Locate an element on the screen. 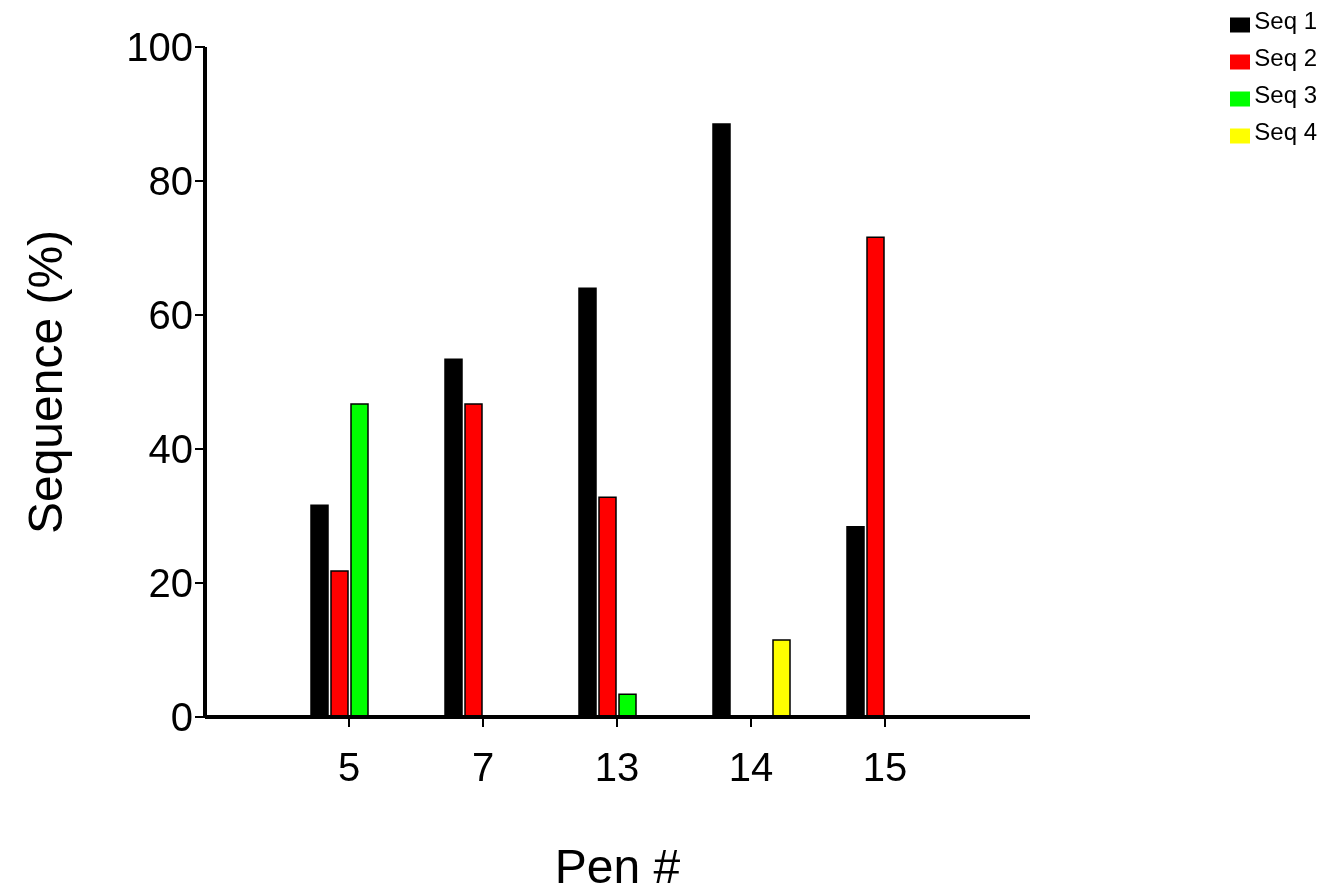 Image resolution: width=1335 pixels, height=889 pixels. x-tick-label: 14 is located at coordinates (751, 767).